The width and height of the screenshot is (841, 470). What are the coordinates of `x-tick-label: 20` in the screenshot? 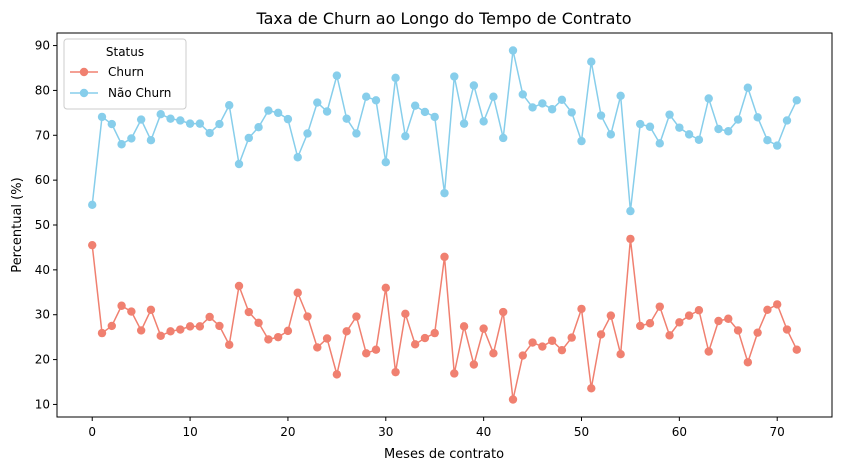 It's located at (287, 432).